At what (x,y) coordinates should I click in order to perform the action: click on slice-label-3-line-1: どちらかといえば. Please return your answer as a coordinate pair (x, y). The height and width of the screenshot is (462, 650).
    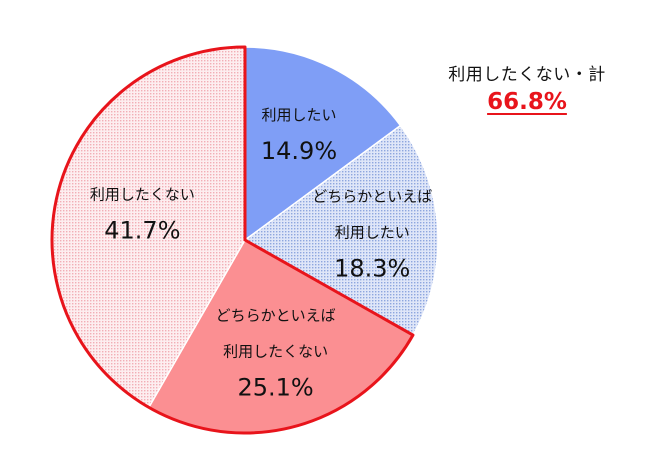
    Looking at the image, I should click on (276, 316).